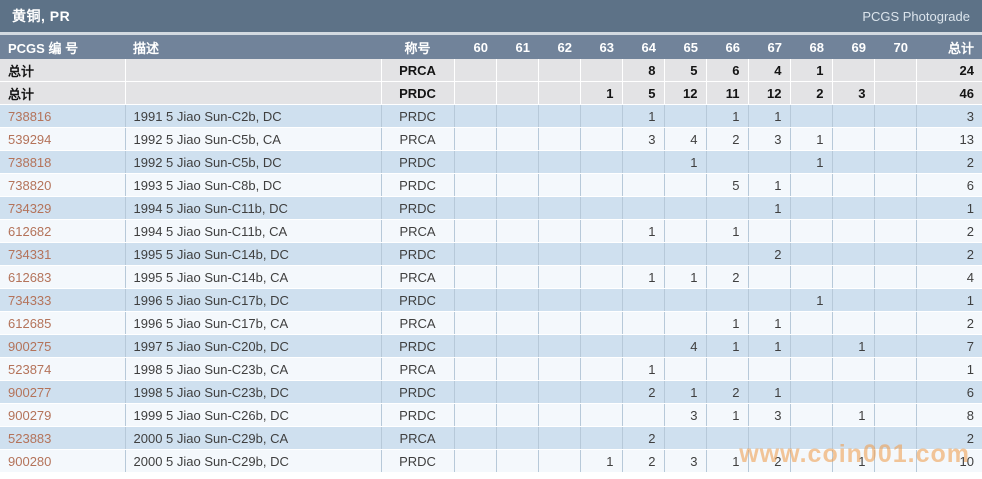  What do you see at coordinates (30, 323) in the screenshot?
I see `pcgs-number-link: 612685` at bounding box center [30, 323].